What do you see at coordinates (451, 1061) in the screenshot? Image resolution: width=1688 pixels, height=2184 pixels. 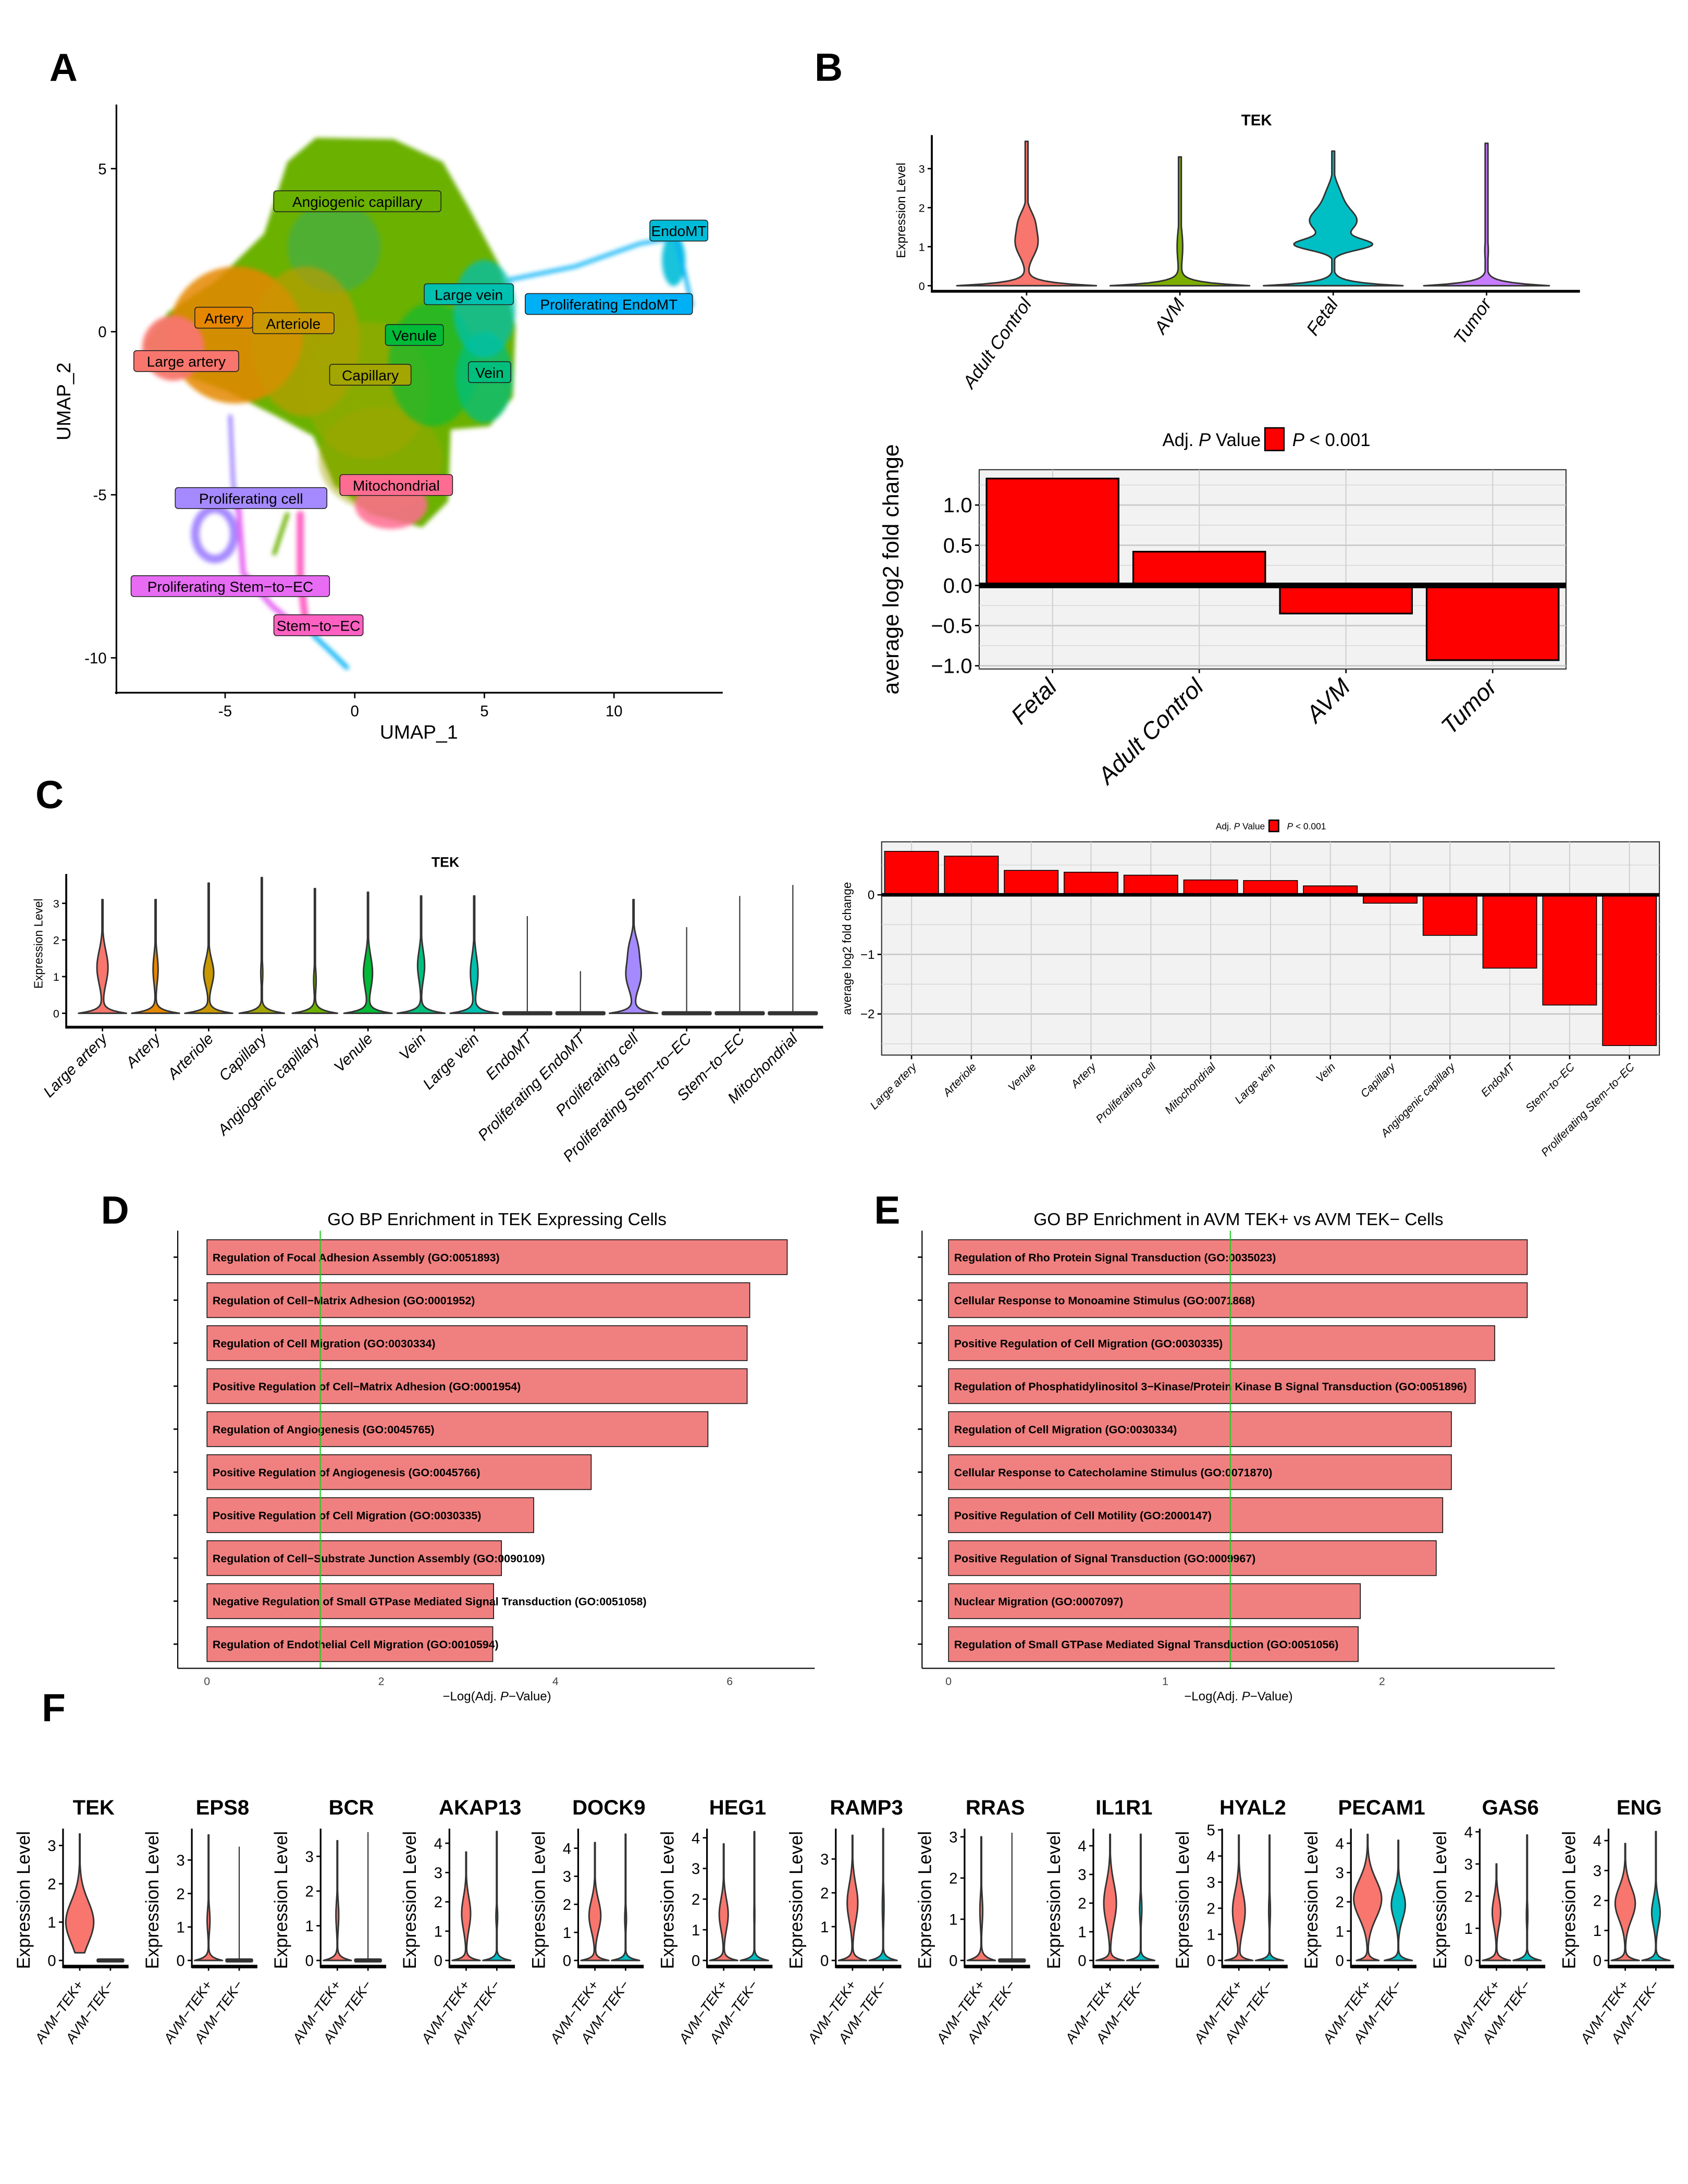 I see `violin-x-tick-label: Large vein` at bounding box center [451, 1061].